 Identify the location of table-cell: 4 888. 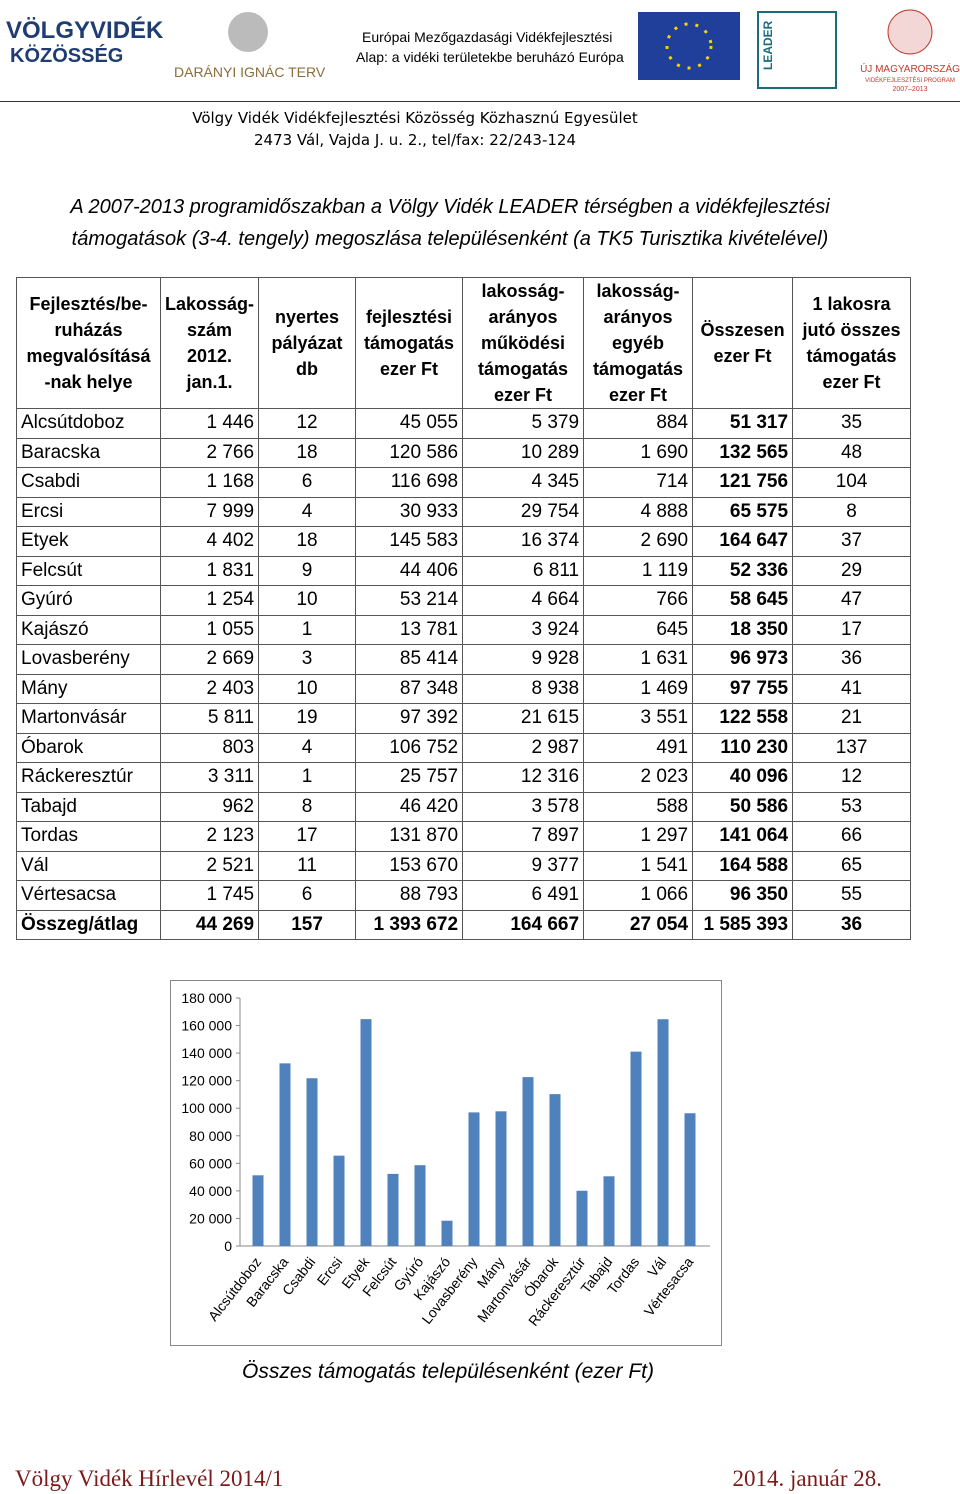
(638, 511).